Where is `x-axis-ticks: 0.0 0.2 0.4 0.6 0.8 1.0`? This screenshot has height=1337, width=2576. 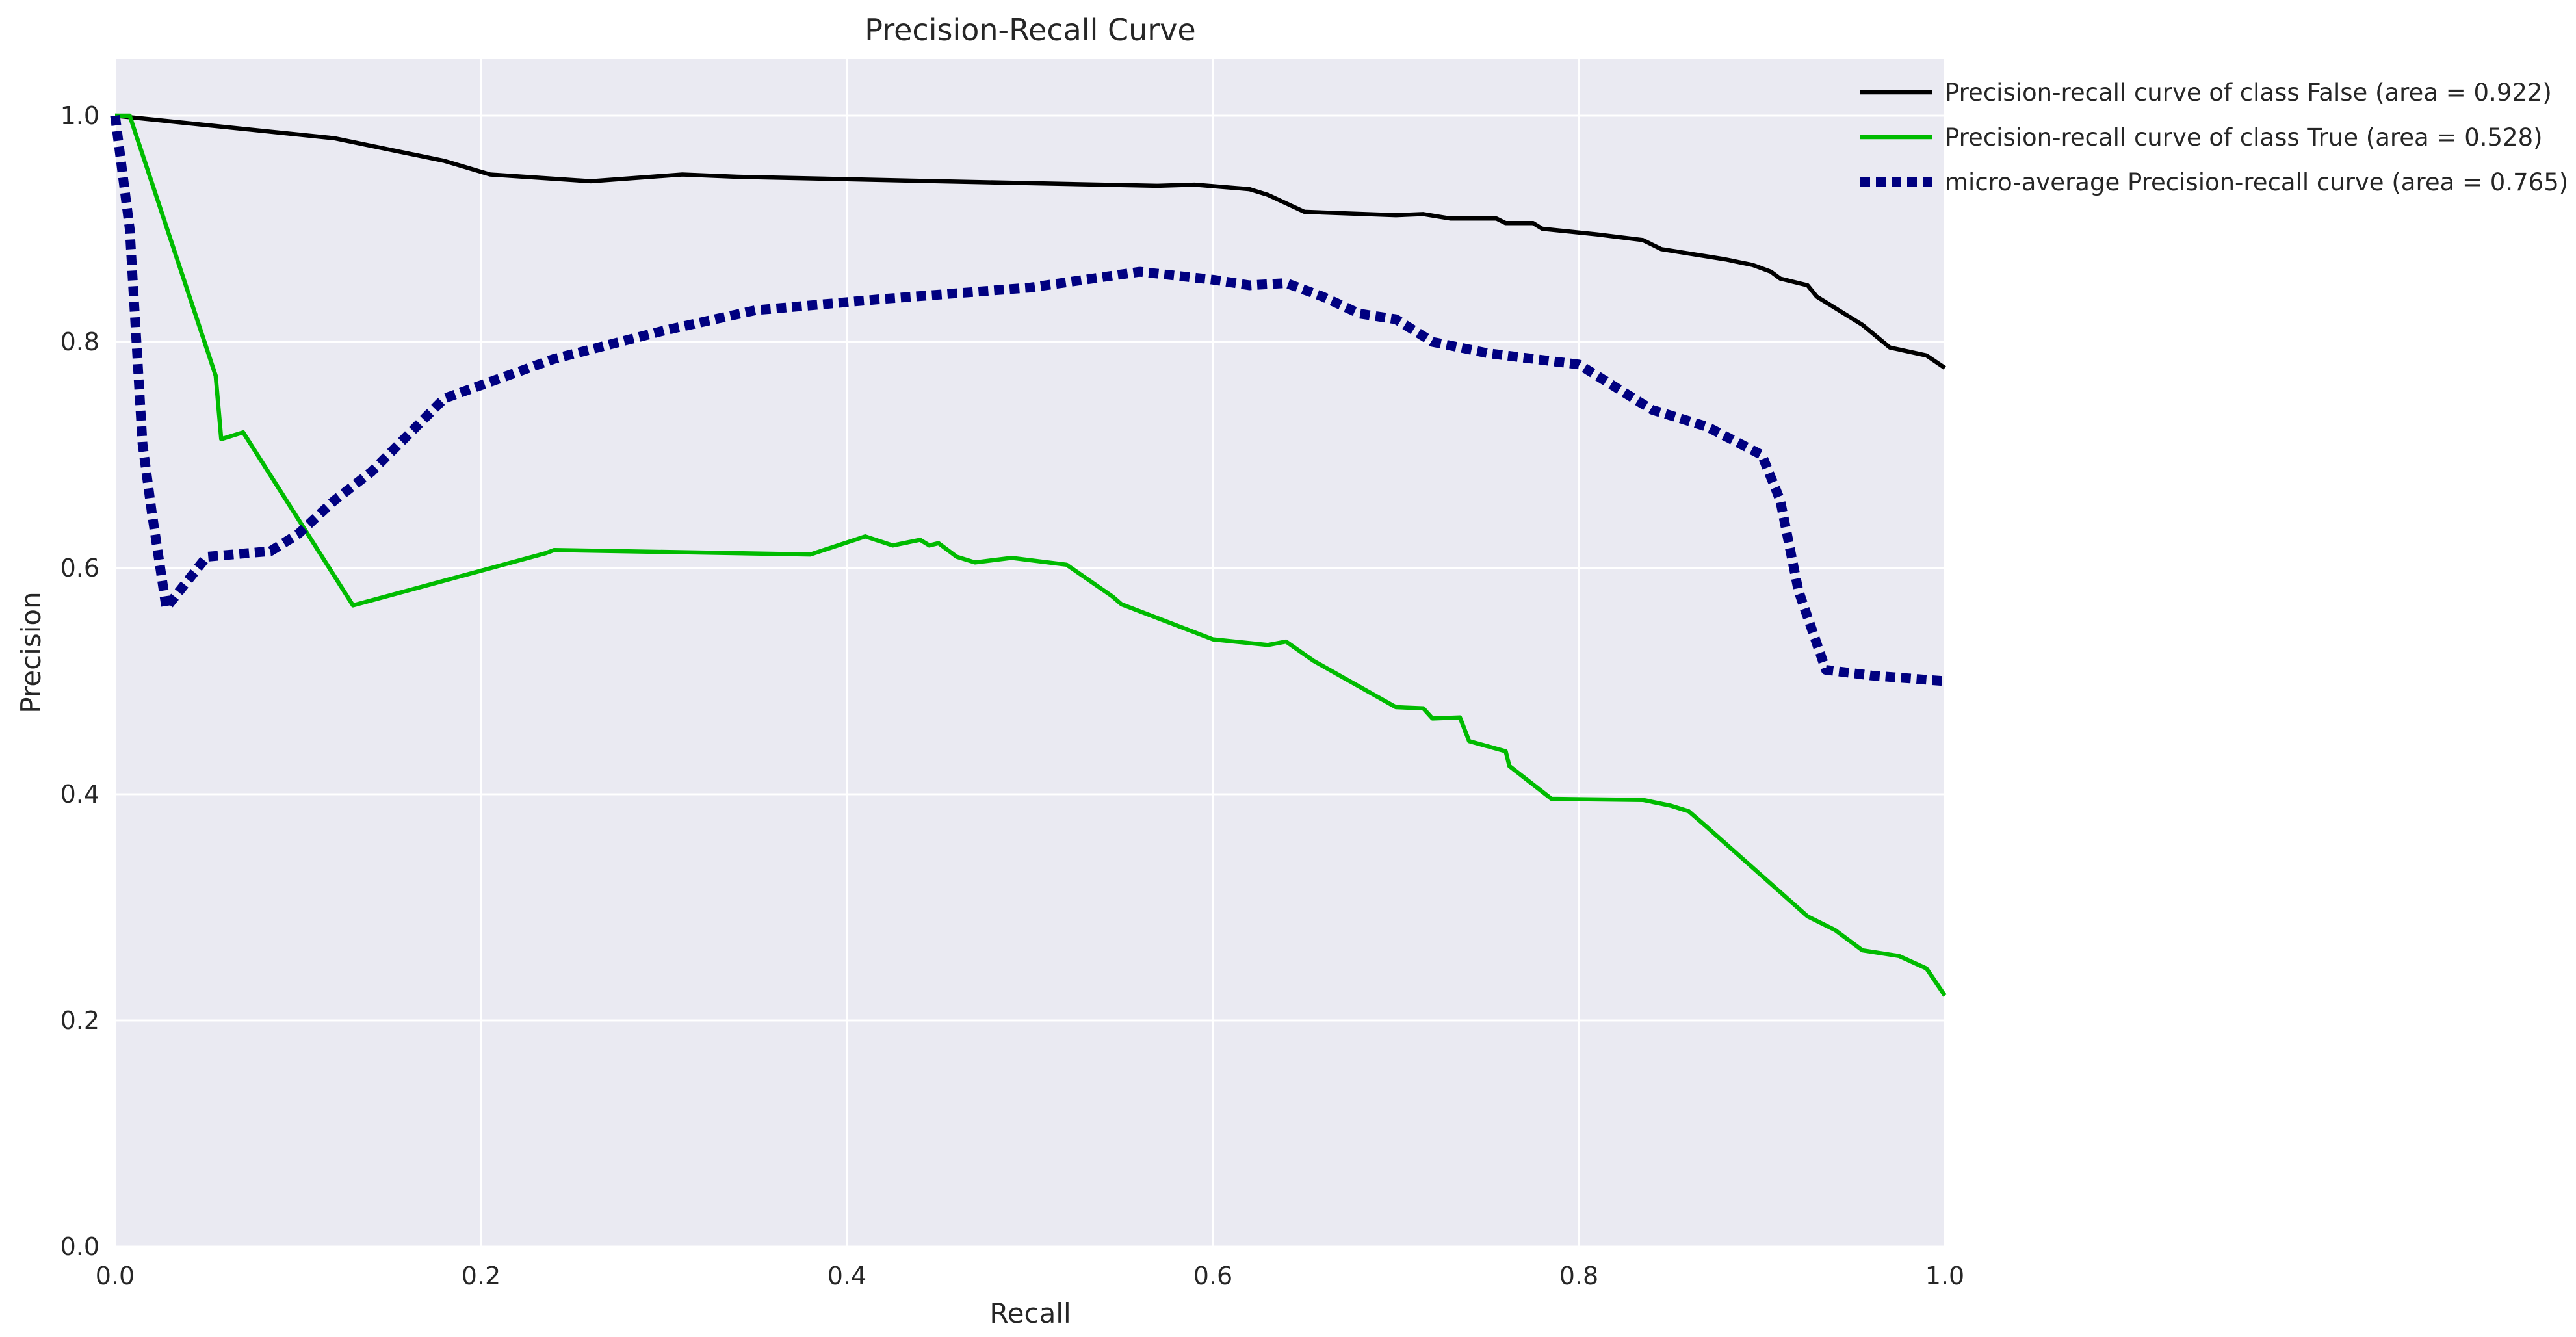
x-axis-ticks: 0.0 0.2 0.4 0.6 0.8 1.0 is located at coordinates (1030, 1276).